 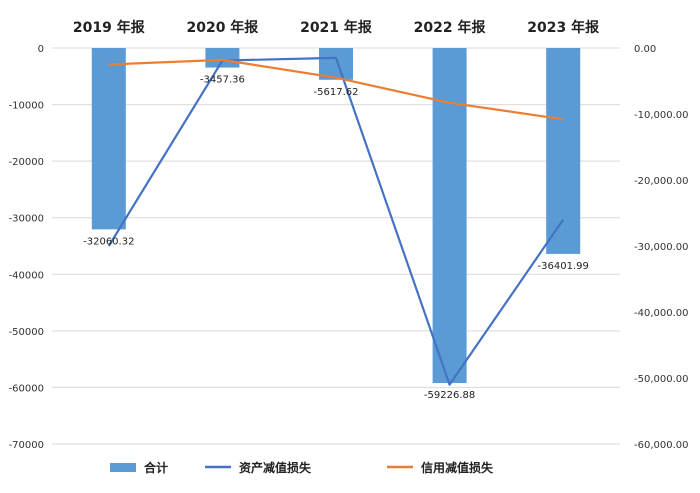 I want to click on bar-data-label: -59226.88, so click(x=449, y=395).